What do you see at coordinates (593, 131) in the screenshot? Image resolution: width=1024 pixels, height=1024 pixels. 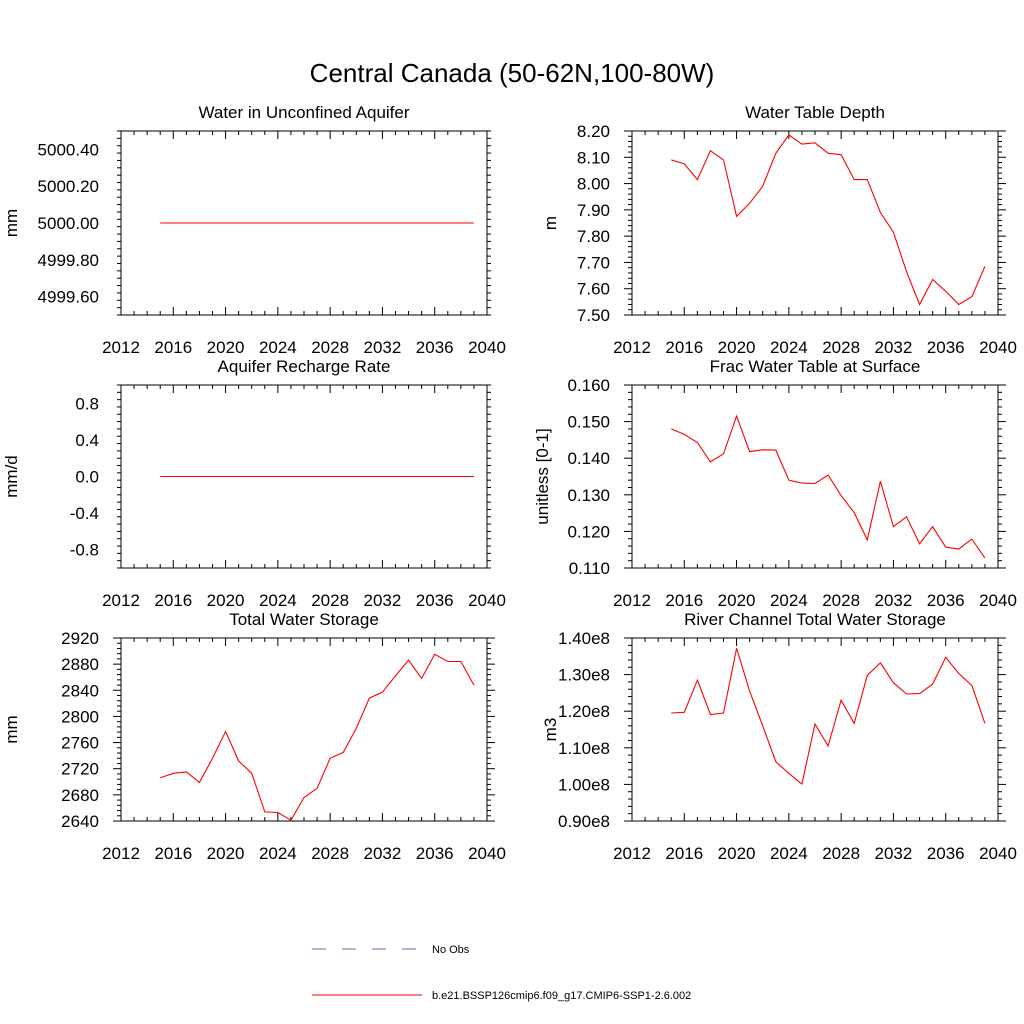 I see `y-tick-label: 8.20` at bounding box center [593, 131].